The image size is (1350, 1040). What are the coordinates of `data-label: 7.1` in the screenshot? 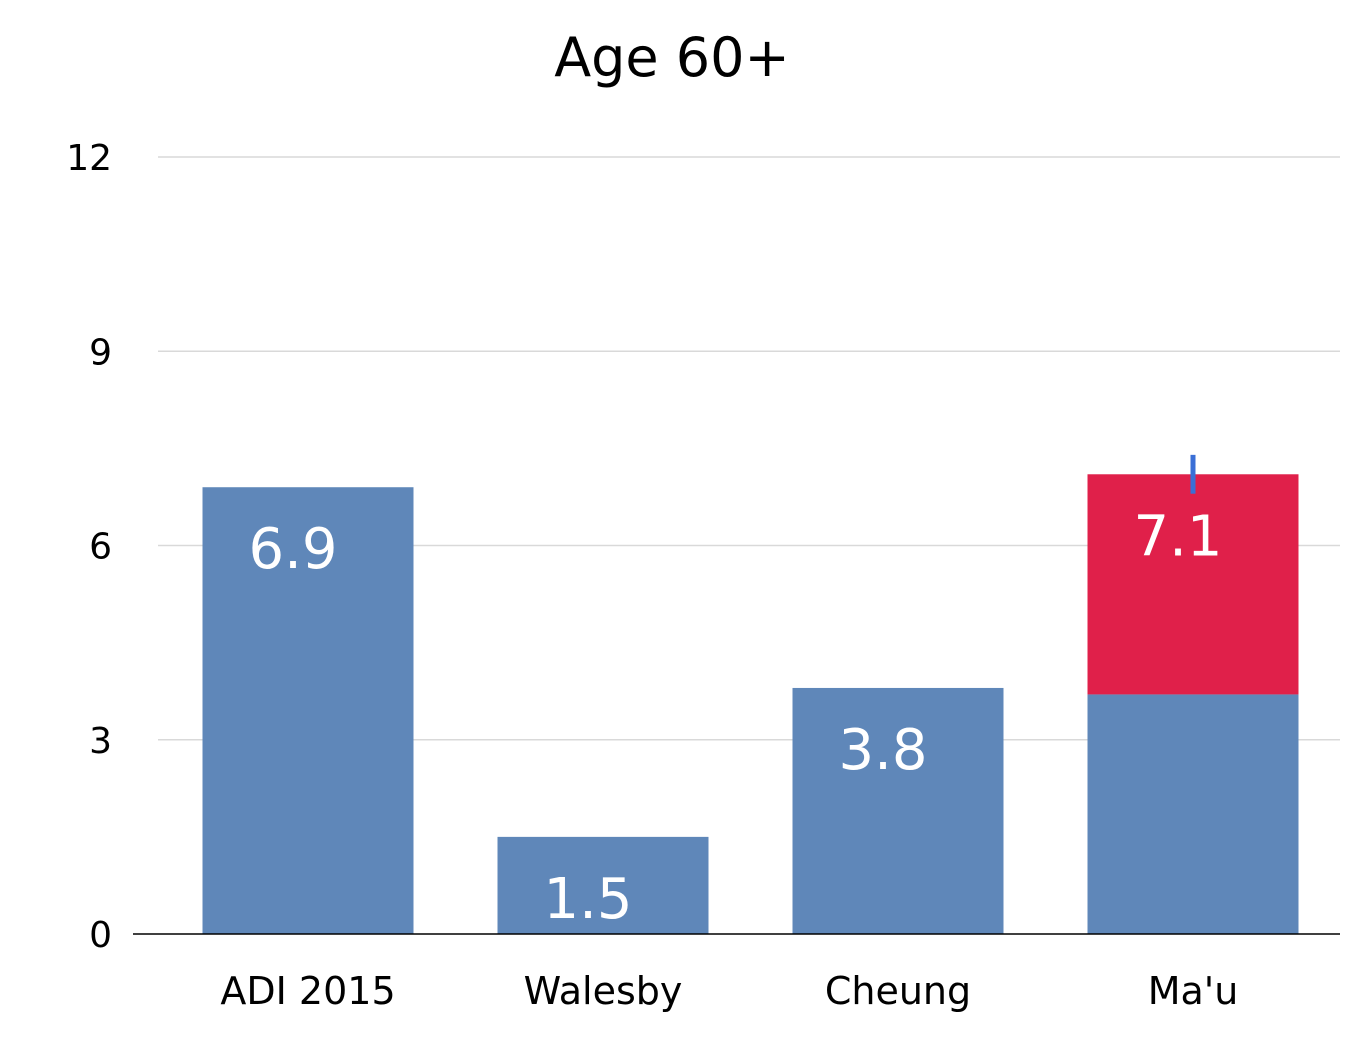 It's located at (1177, 536).